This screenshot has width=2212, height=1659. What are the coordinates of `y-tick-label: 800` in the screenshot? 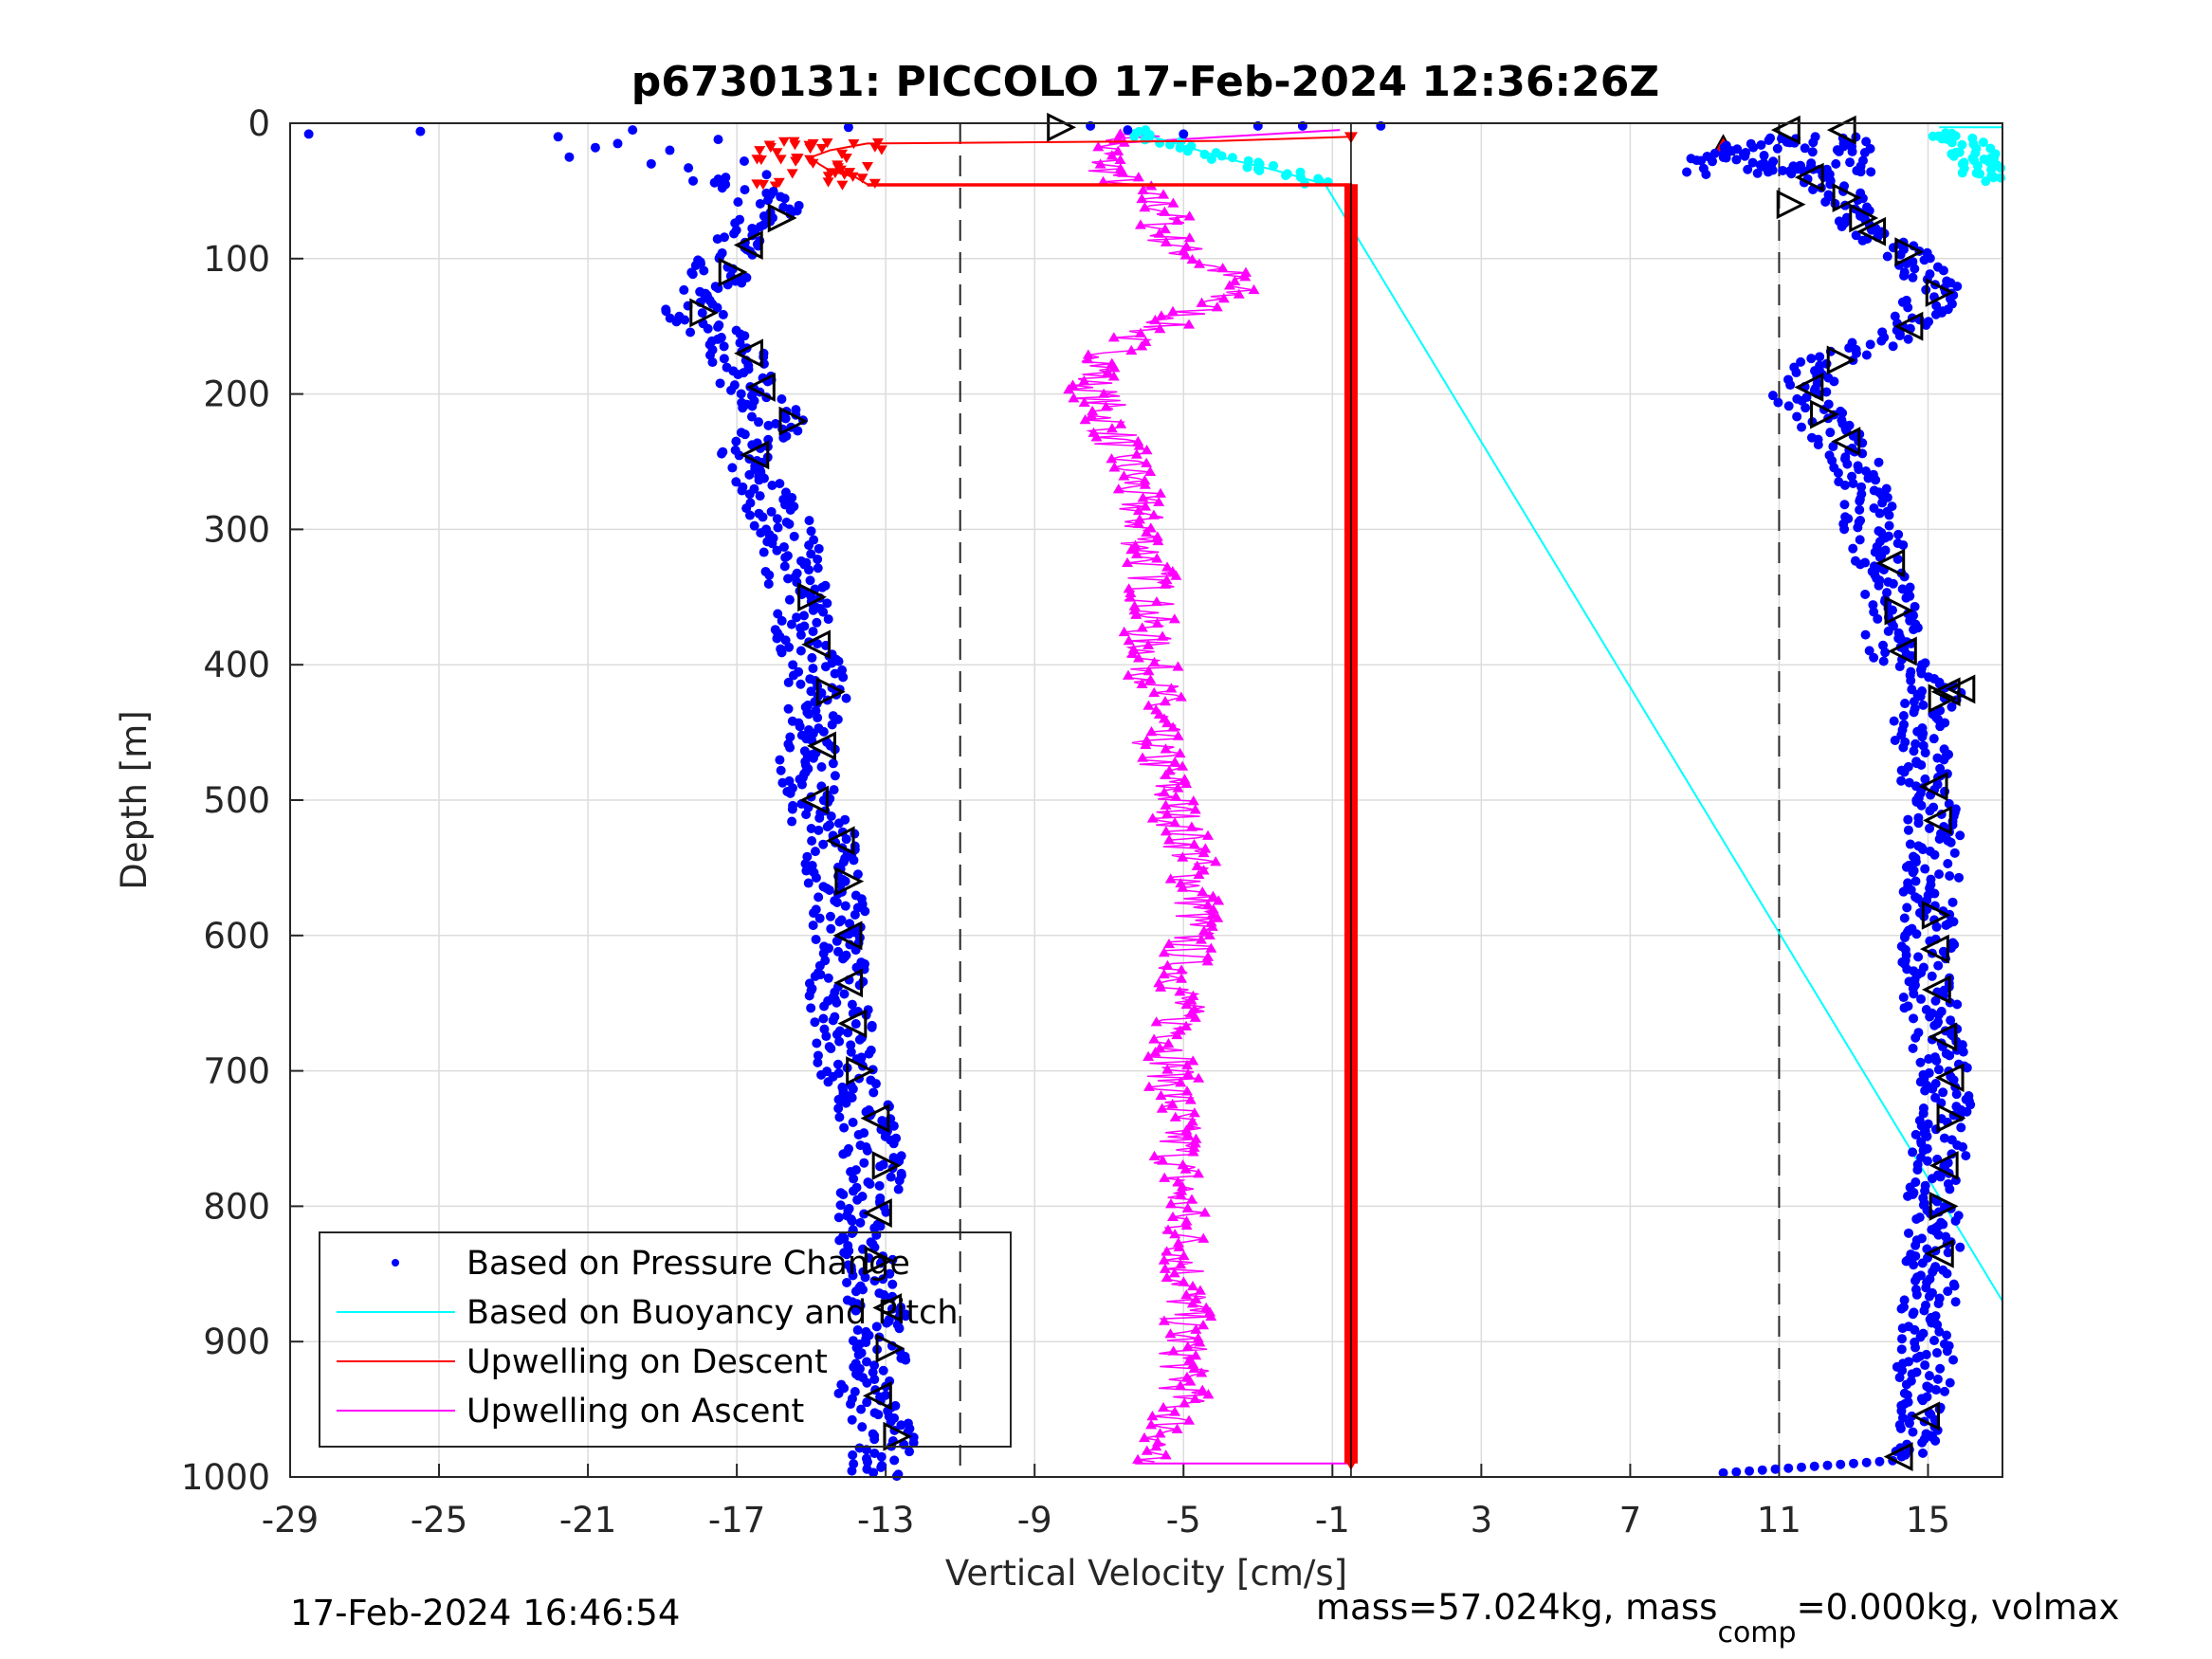 It's located at (236, 1206).